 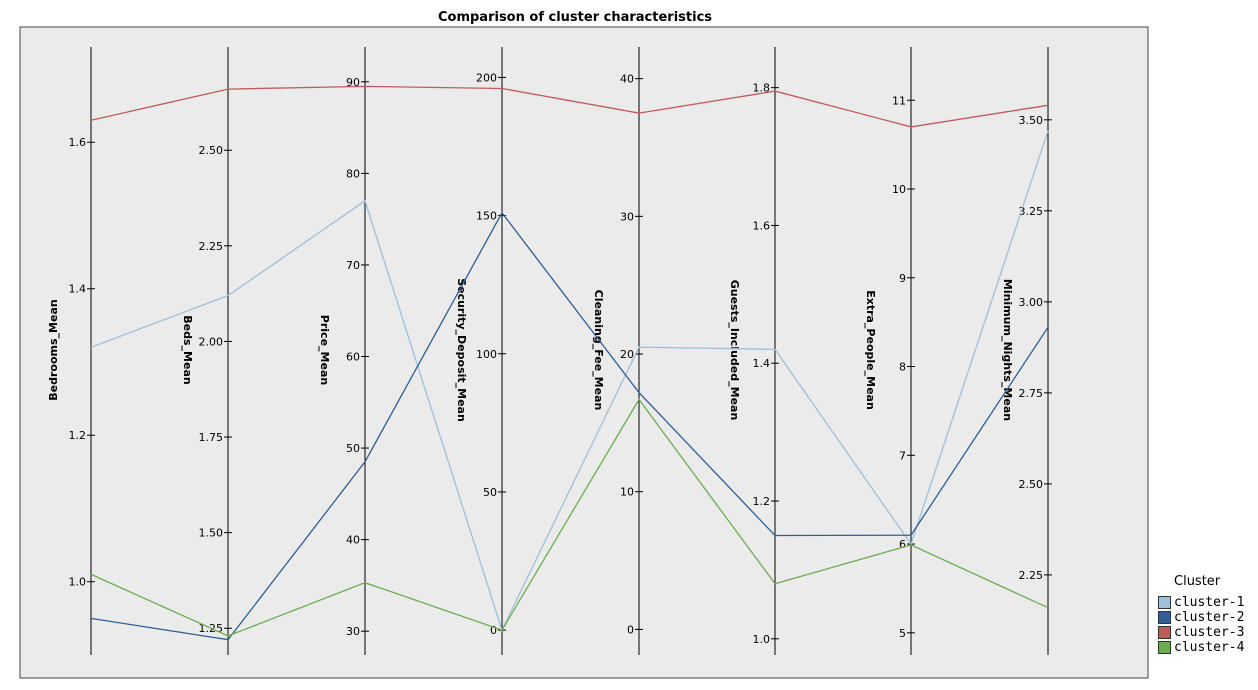 I want to click on tick-label: 5, so click(x=902, y=633).